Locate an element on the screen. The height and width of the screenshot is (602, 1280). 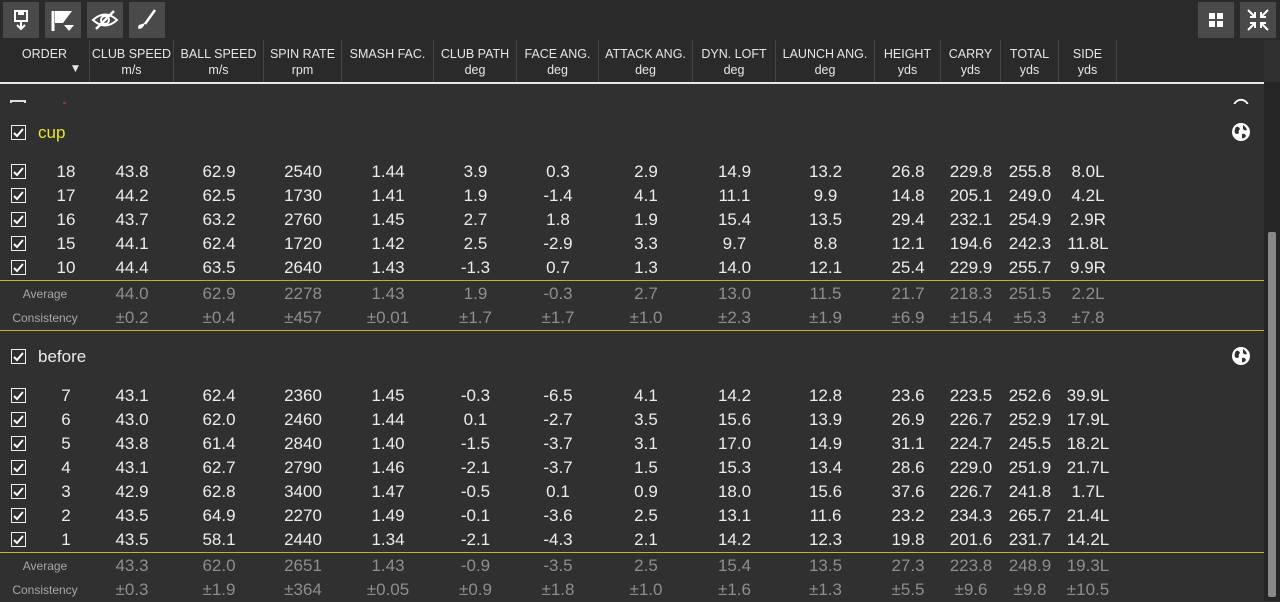
column-header: CLUB PATH deg is located at coordinates (475, 61).